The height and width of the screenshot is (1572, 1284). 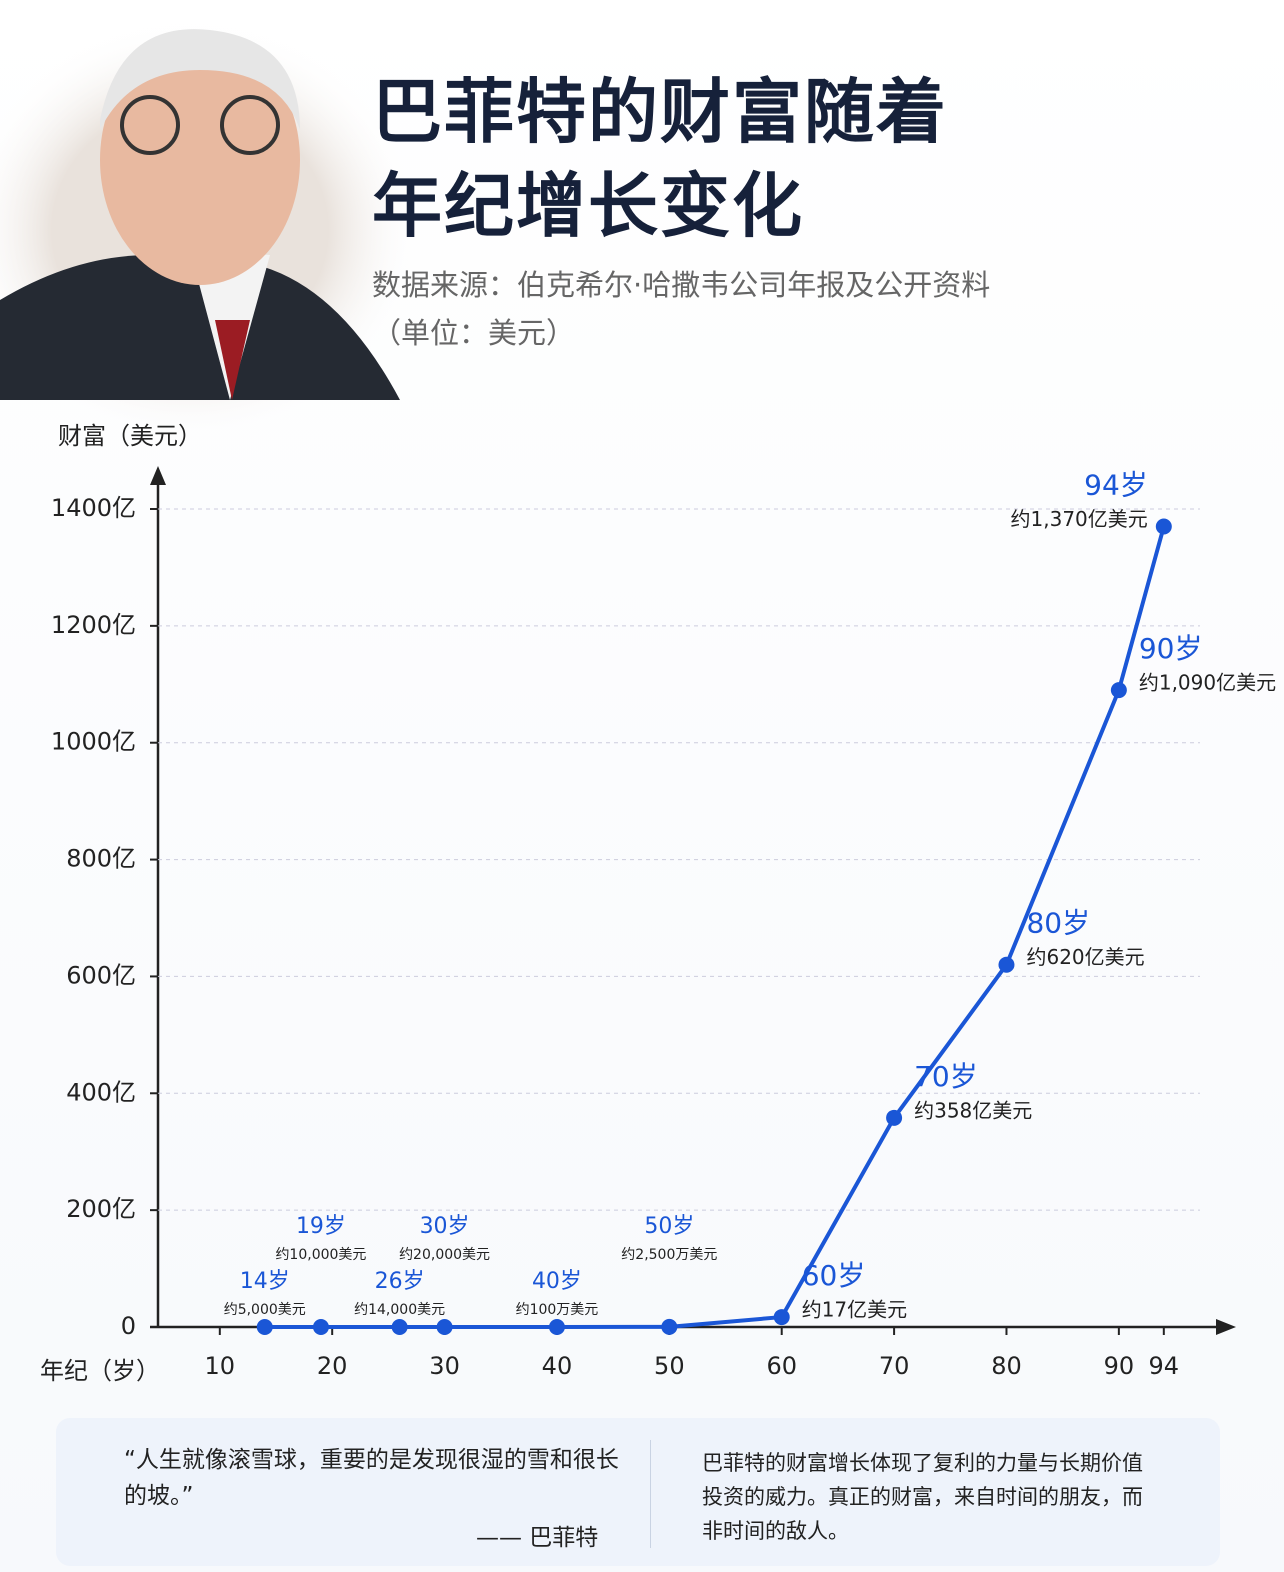 What do you see at coordinates (1207, 683) in the screenshot?
I see `value-label: 约1,090亿美元` at bounding box center [1207, 683].